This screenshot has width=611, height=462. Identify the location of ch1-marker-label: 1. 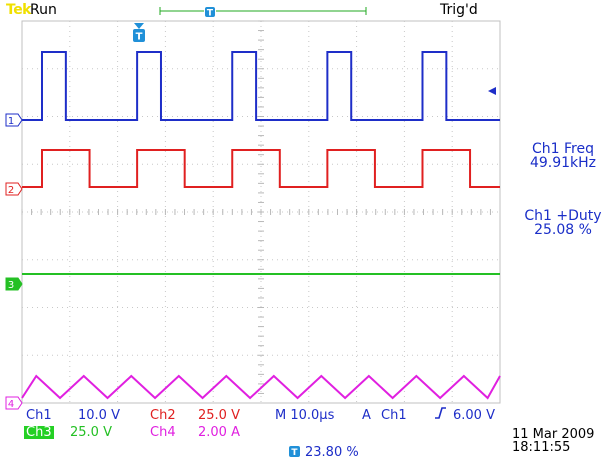
(11, 121).